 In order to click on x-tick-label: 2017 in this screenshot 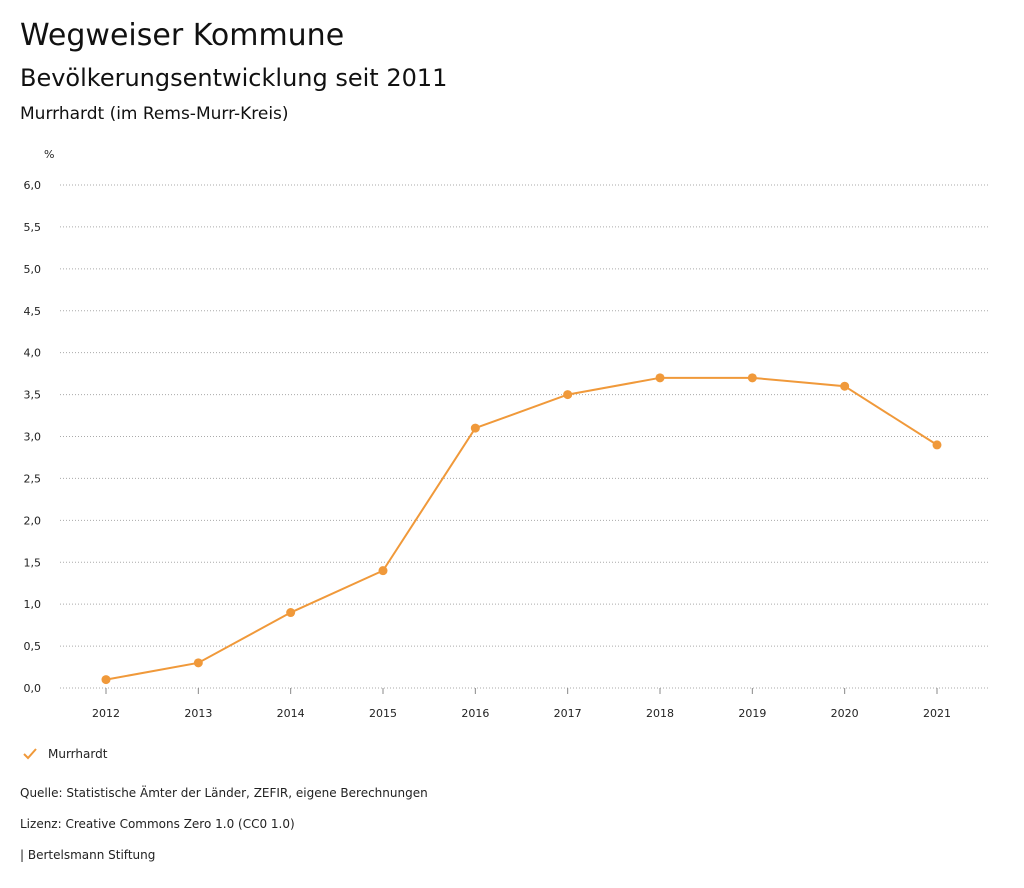, I will do `click(568, 713)`.